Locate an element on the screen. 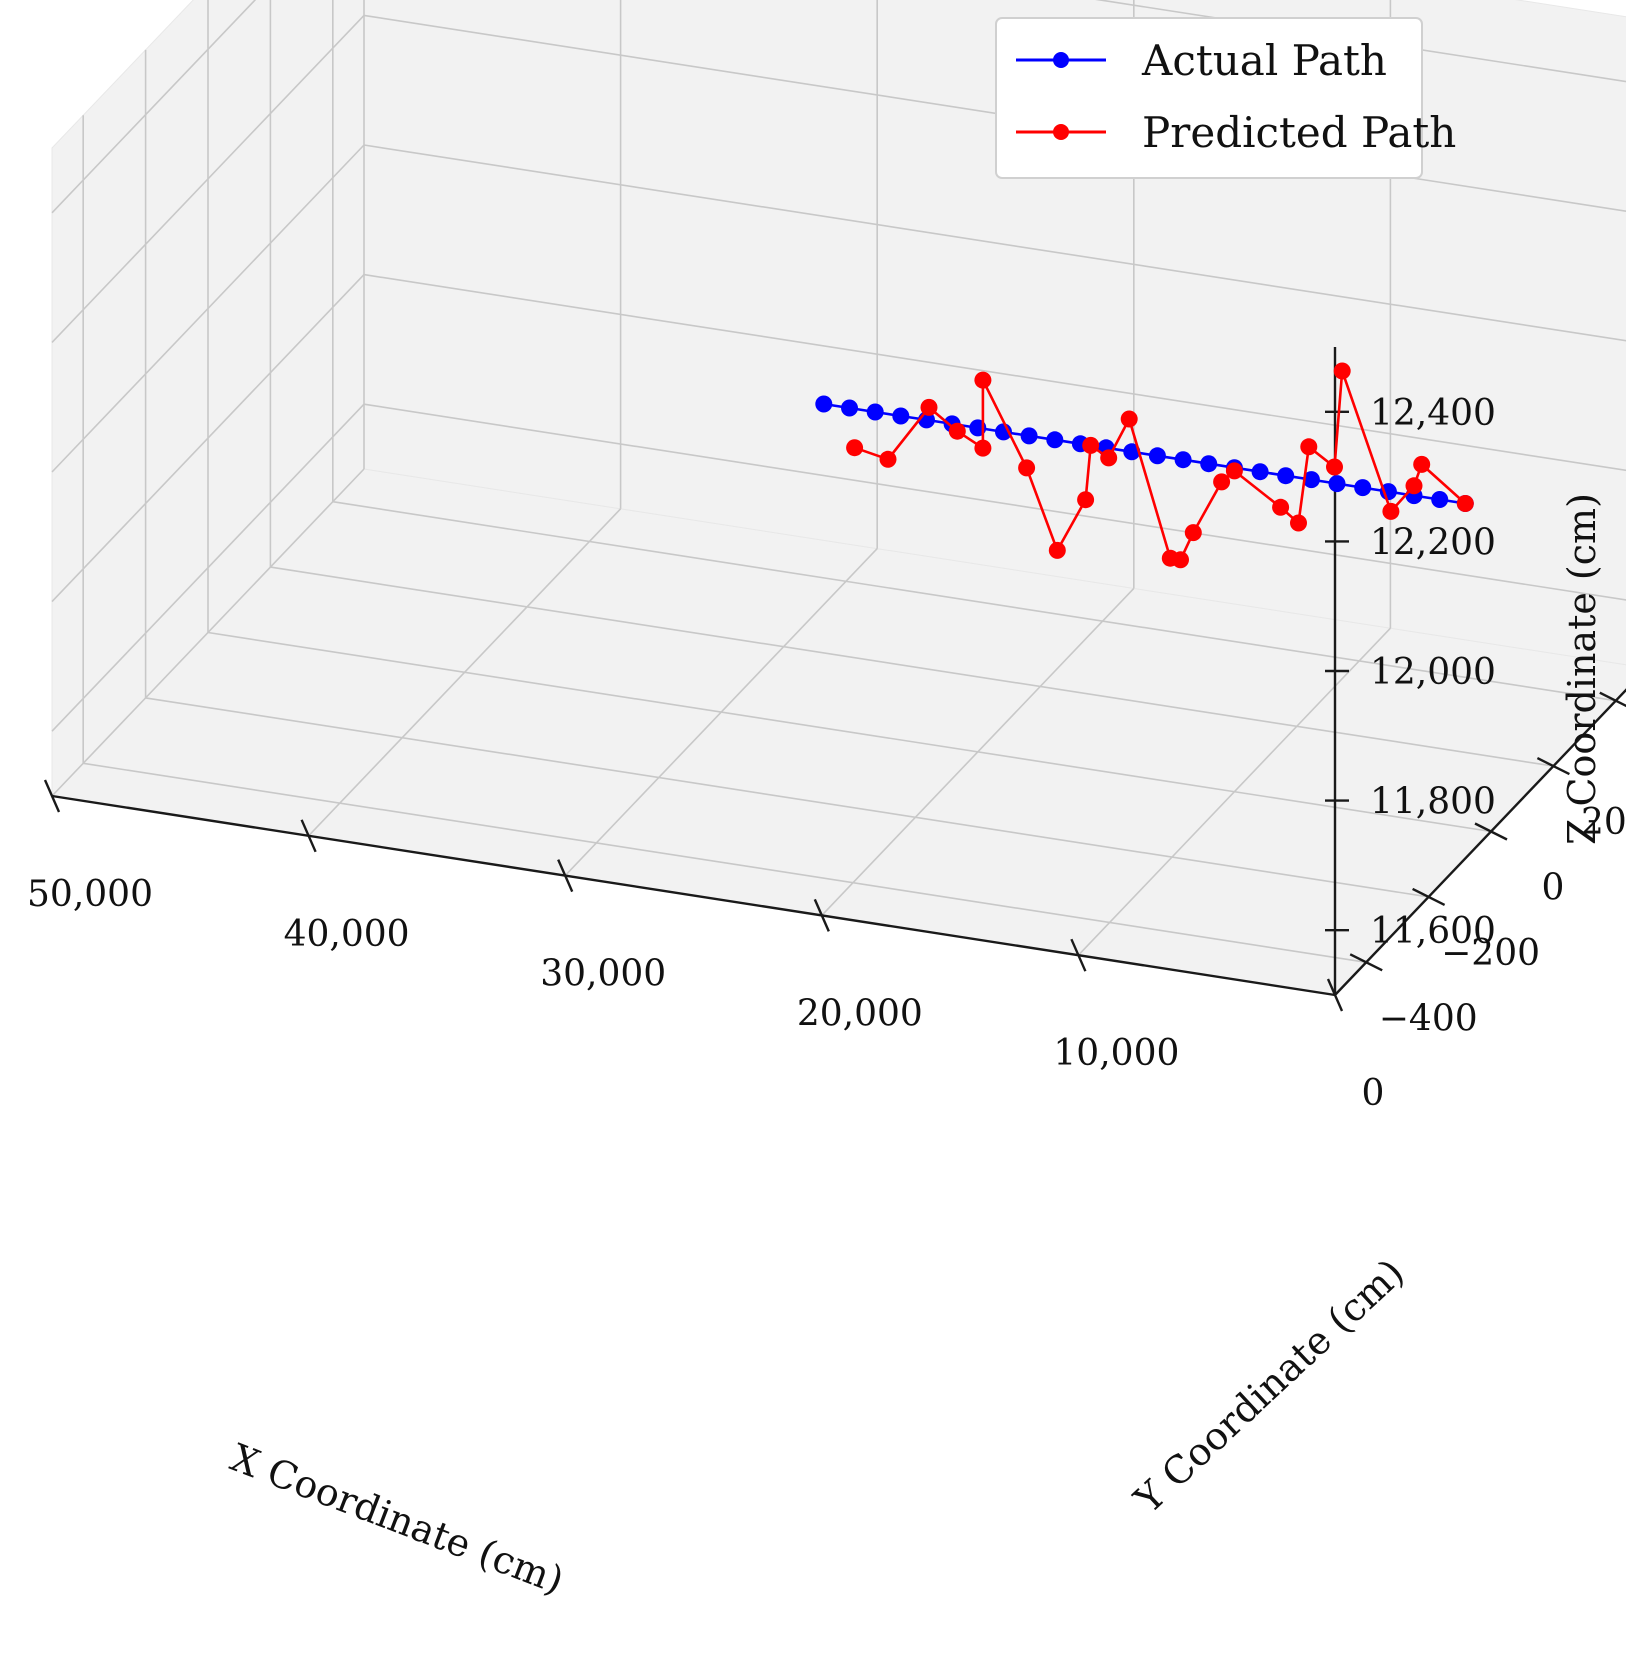  legend-box is located at coordinates (1209, 98).